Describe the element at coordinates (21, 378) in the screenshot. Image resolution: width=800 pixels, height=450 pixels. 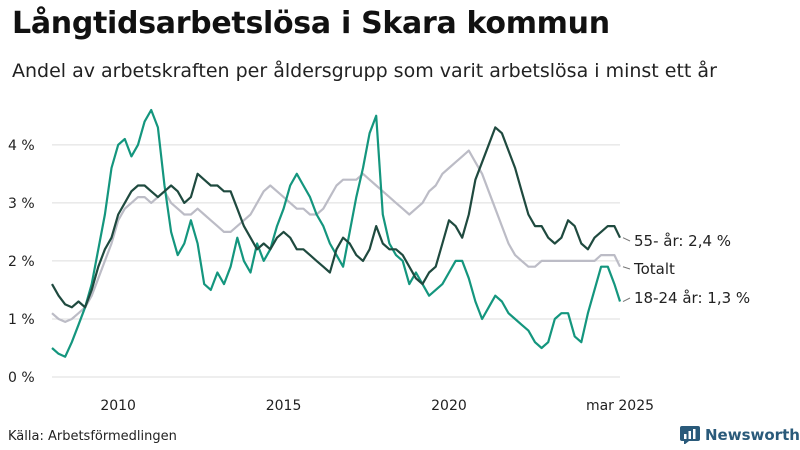
I see `y-tick-label: 0 %` at that location.